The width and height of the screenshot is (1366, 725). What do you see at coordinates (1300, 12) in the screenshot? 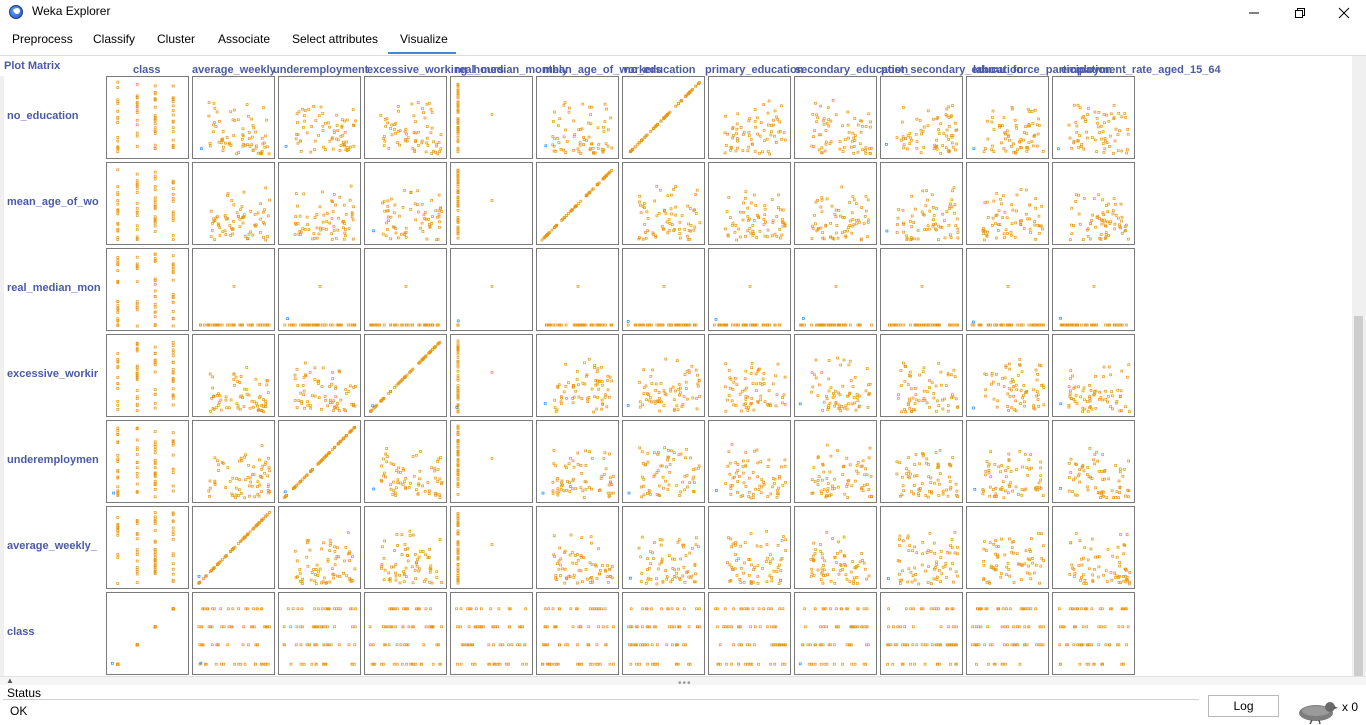
I see `maximize-button` at bounding box center [1300, 12].